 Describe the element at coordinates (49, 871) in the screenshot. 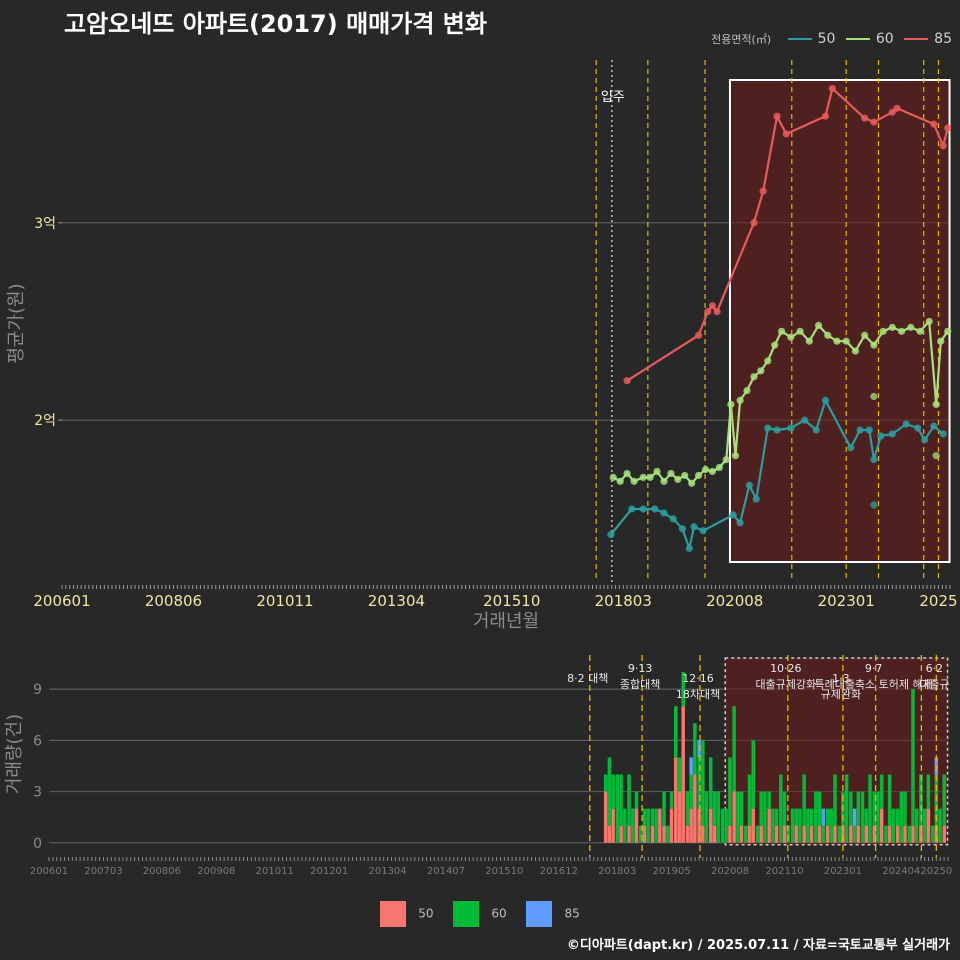

I see `x-tick-label: 200601` at that location.